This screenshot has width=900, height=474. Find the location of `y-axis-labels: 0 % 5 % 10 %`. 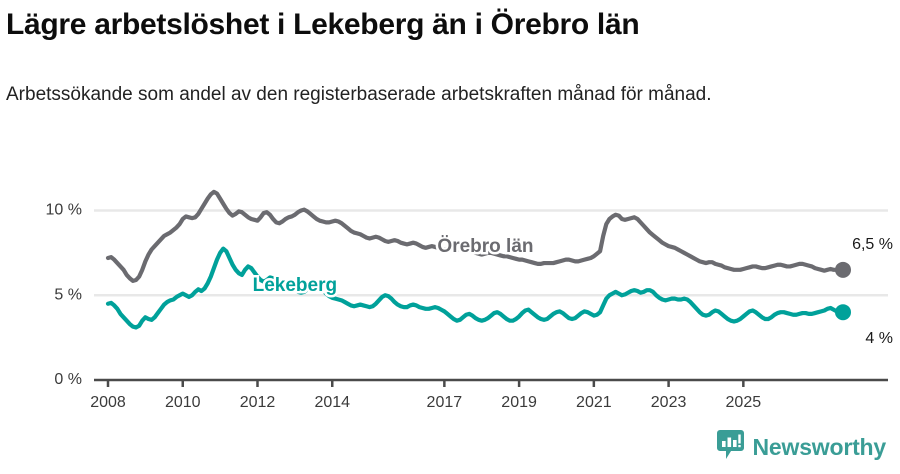

y-axis-labels: 0 % 5 % 10 % is located at coordinates (64, 295).